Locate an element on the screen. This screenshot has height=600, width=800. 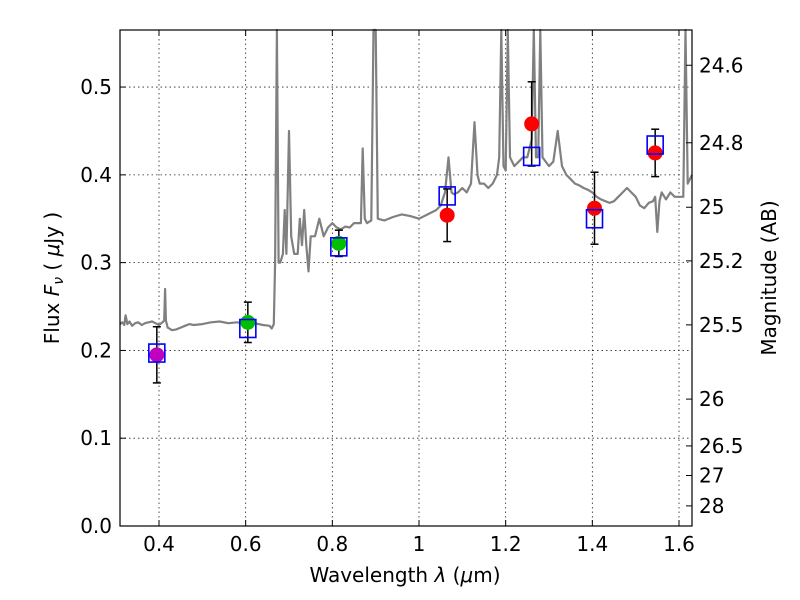
y-label-mu: μ is located at coordinates (52, 251).